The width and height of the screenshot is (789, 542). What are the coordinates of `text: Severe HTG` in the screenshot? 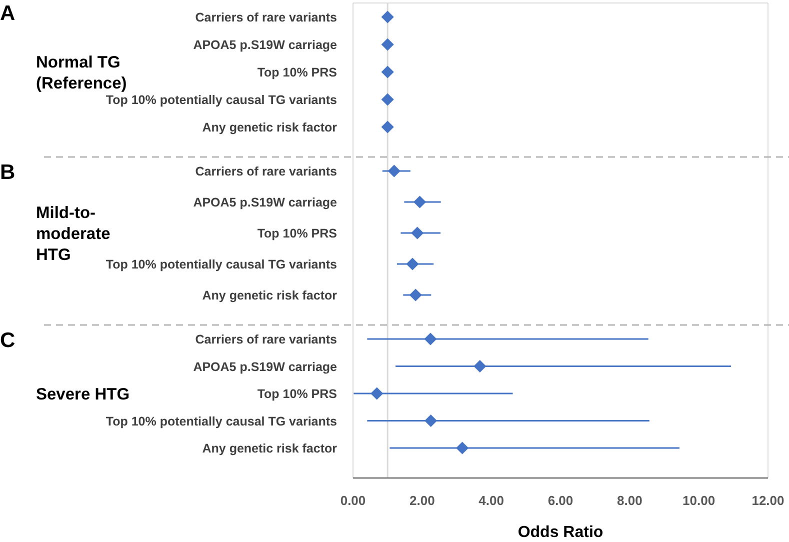 It's located at (83, 395).